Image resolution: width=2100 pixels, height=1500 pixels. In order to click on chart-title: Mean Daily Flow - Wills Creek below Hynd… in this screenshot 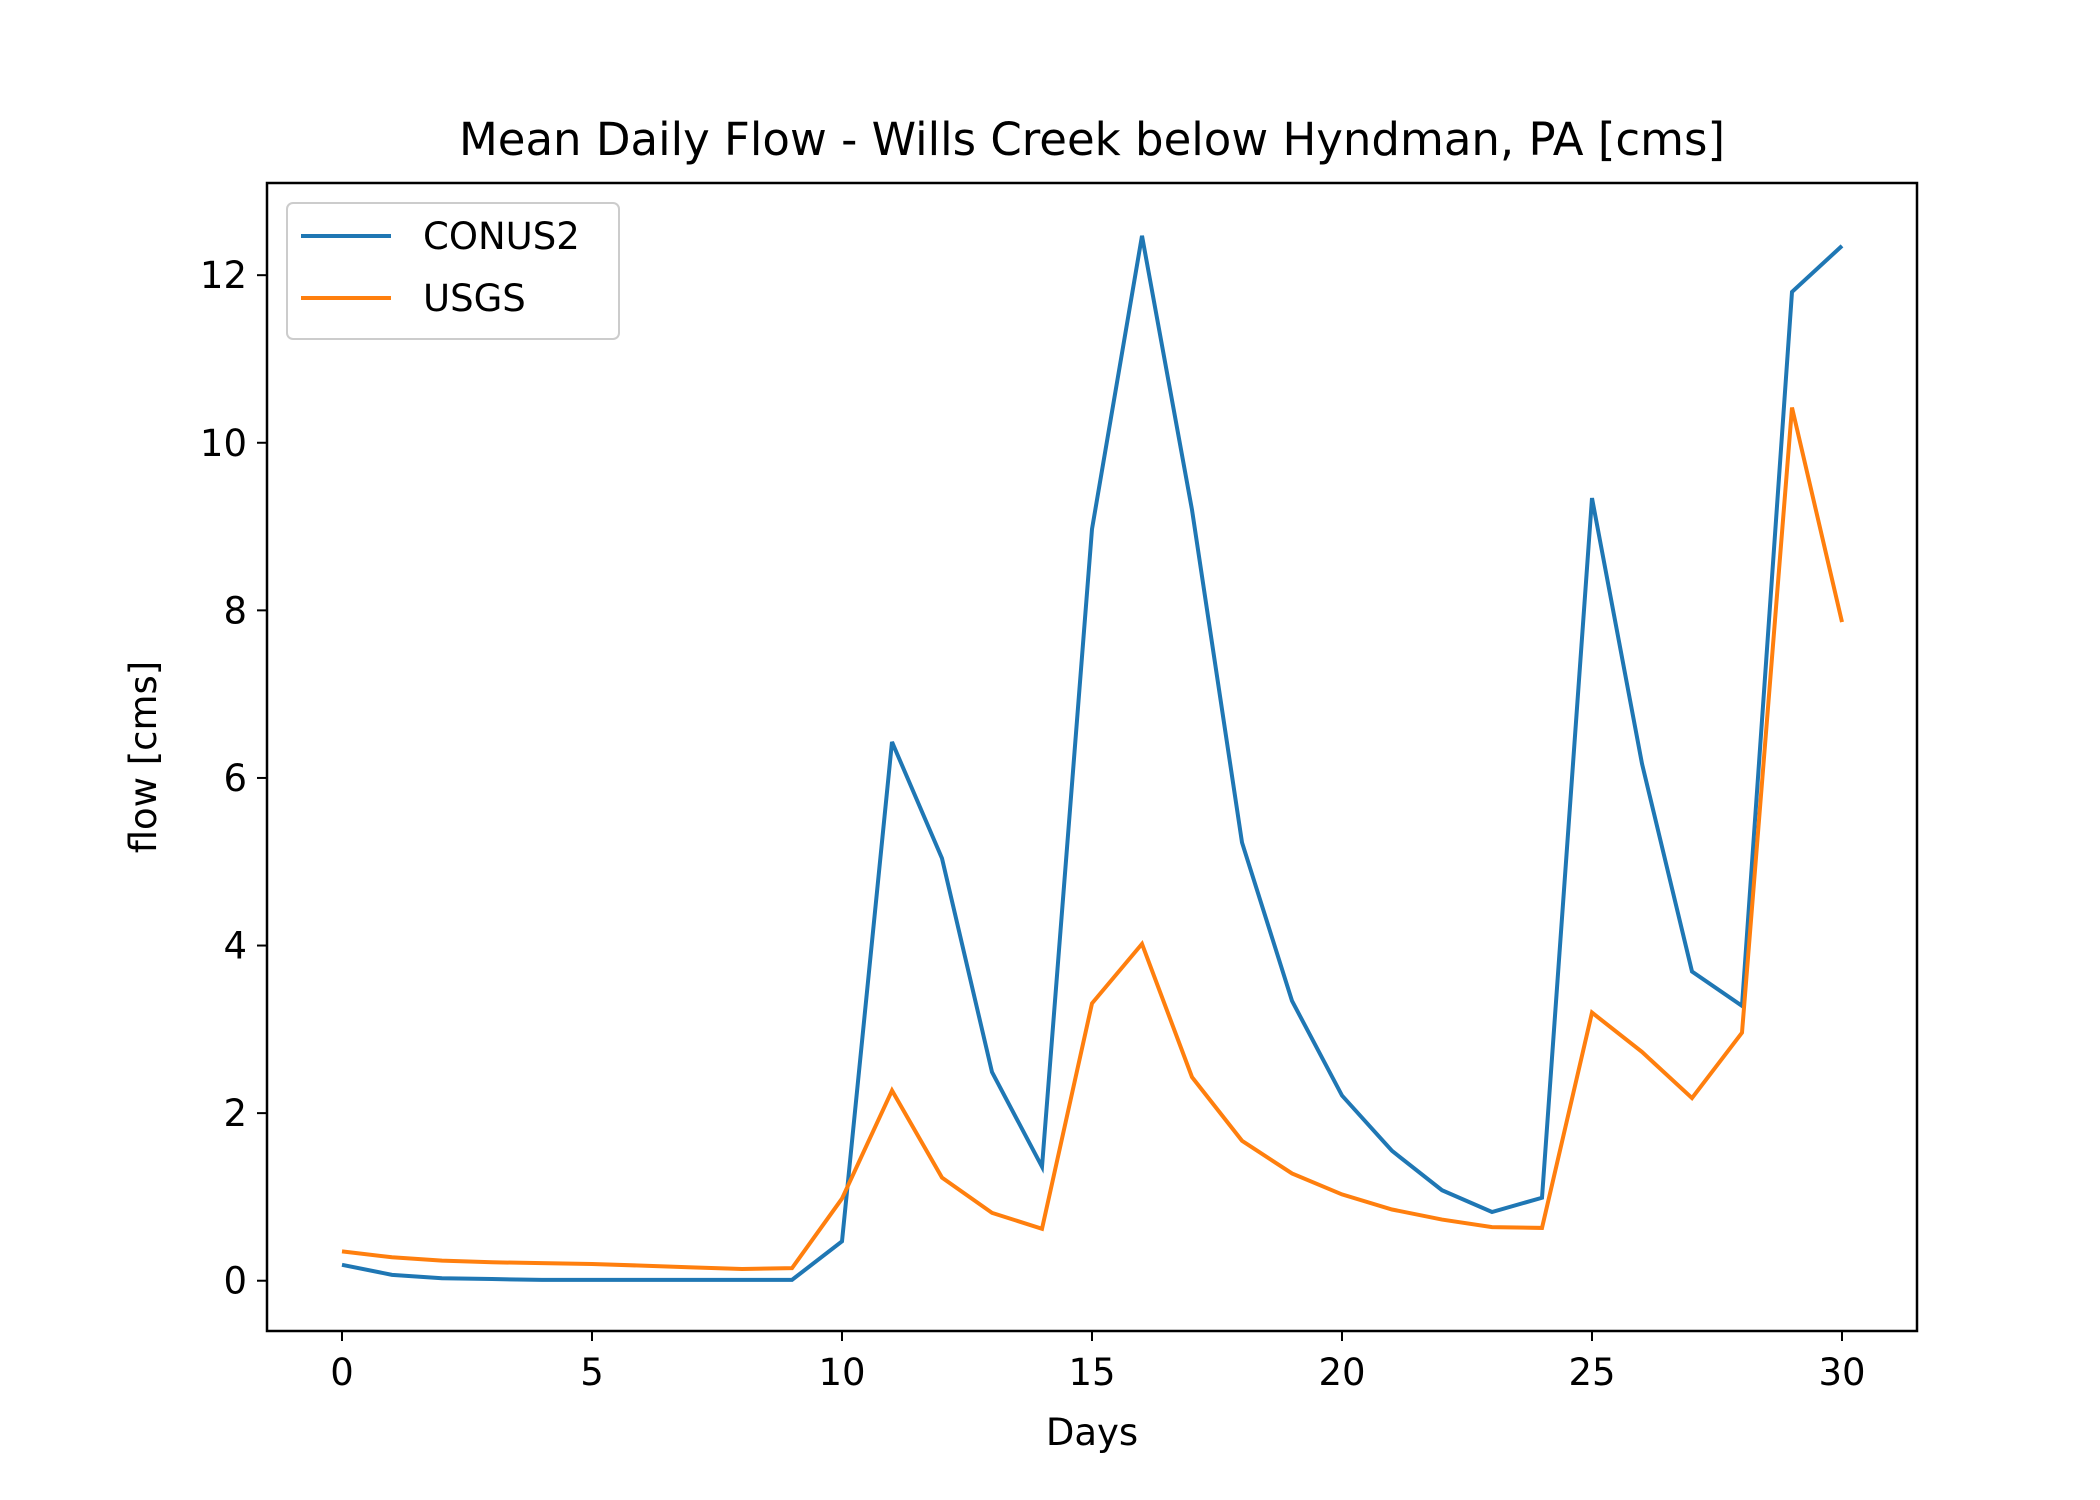, I will do `click(1092, 139)`.